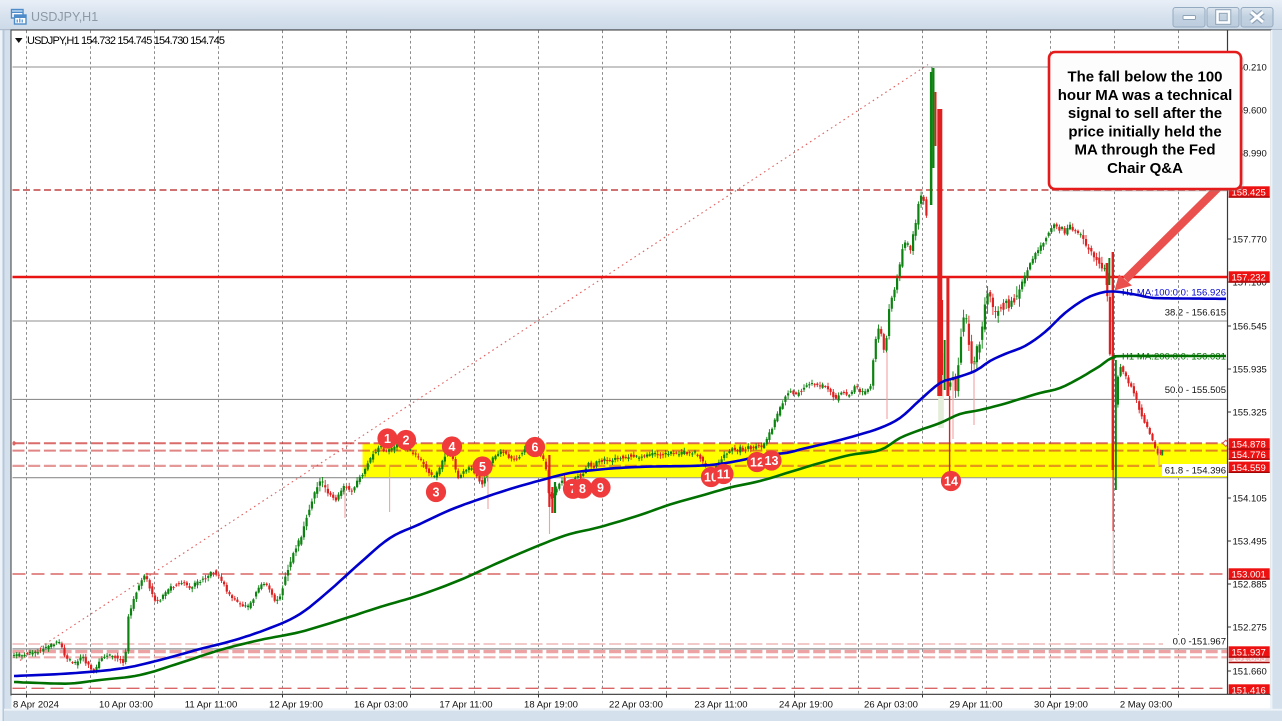  Describe the element at coordinates (1250, 499) in the screenshot. I see `svg-text: 154.105` at that location.